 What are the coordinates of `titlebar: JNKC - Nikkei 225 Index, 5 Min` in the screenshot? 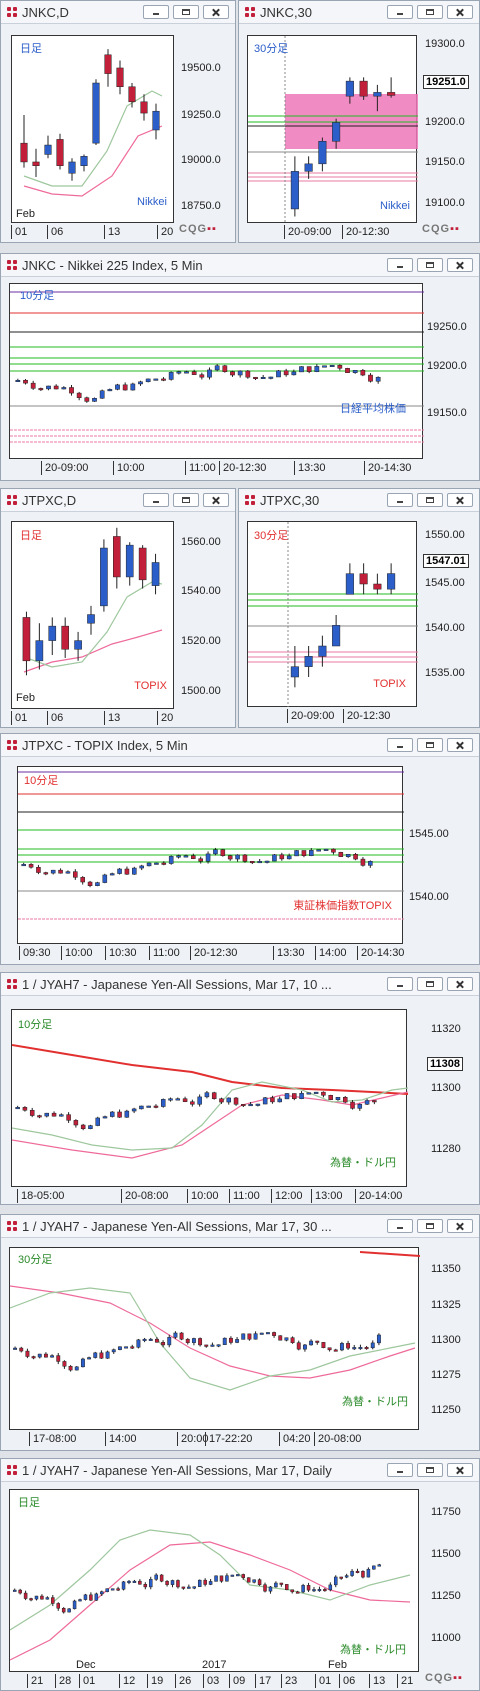 It's located at (240, 265).